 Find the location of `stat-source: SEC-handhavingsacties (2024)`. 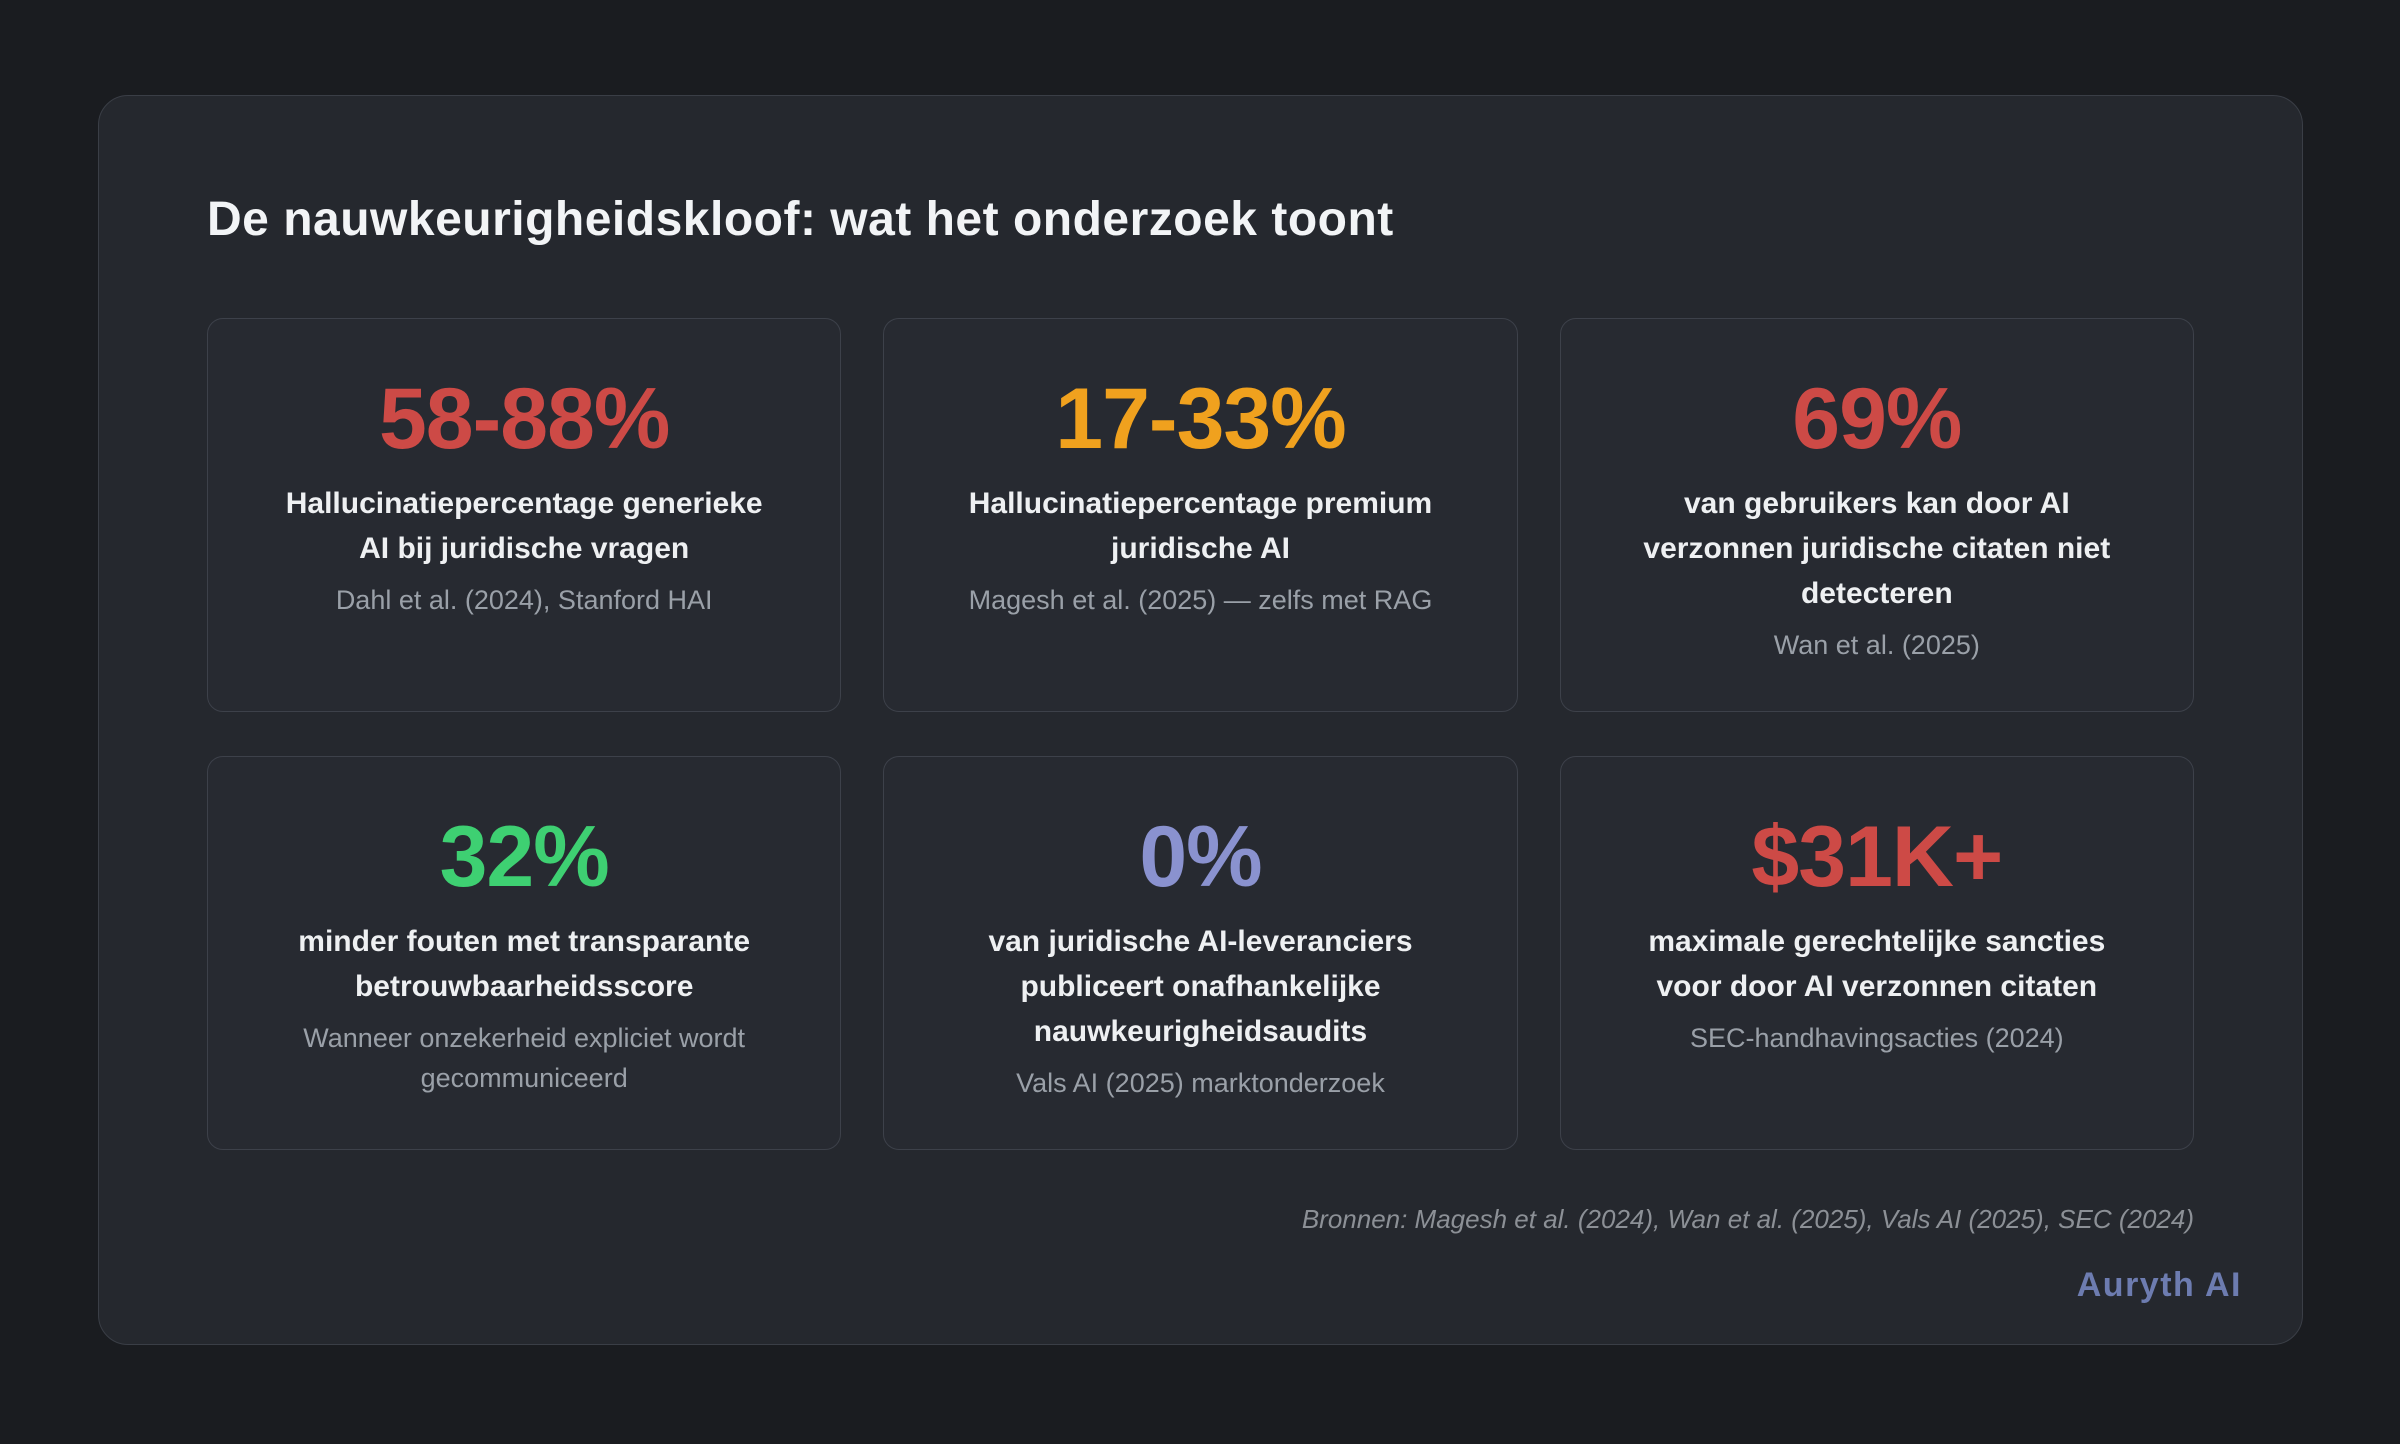

stat-source: SEC-handhavingsacties (2024) is located at coordinates (1876, 1038).